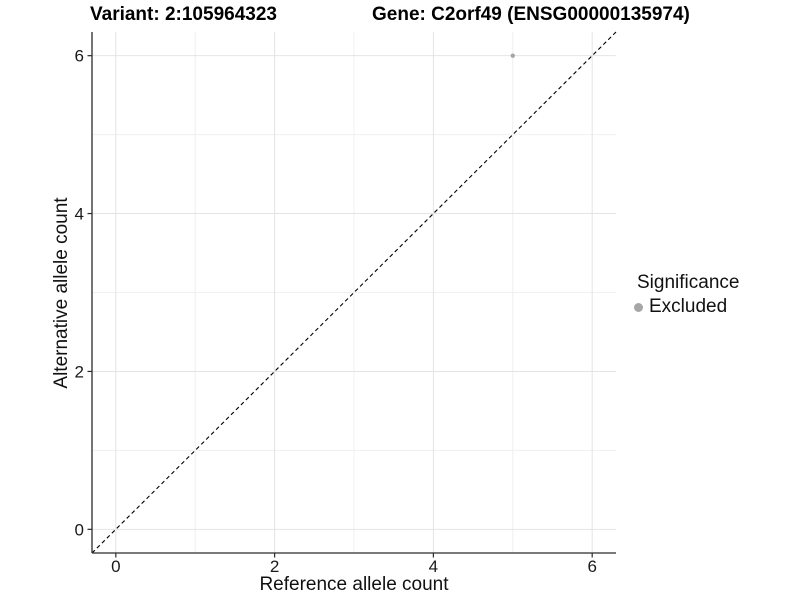 The width and height of the screenshot is (800, 600). What do you see at coordinates (79, 214) in the screenshot?
I see `y-tick-label: 4` at bounding box center [79, 214].